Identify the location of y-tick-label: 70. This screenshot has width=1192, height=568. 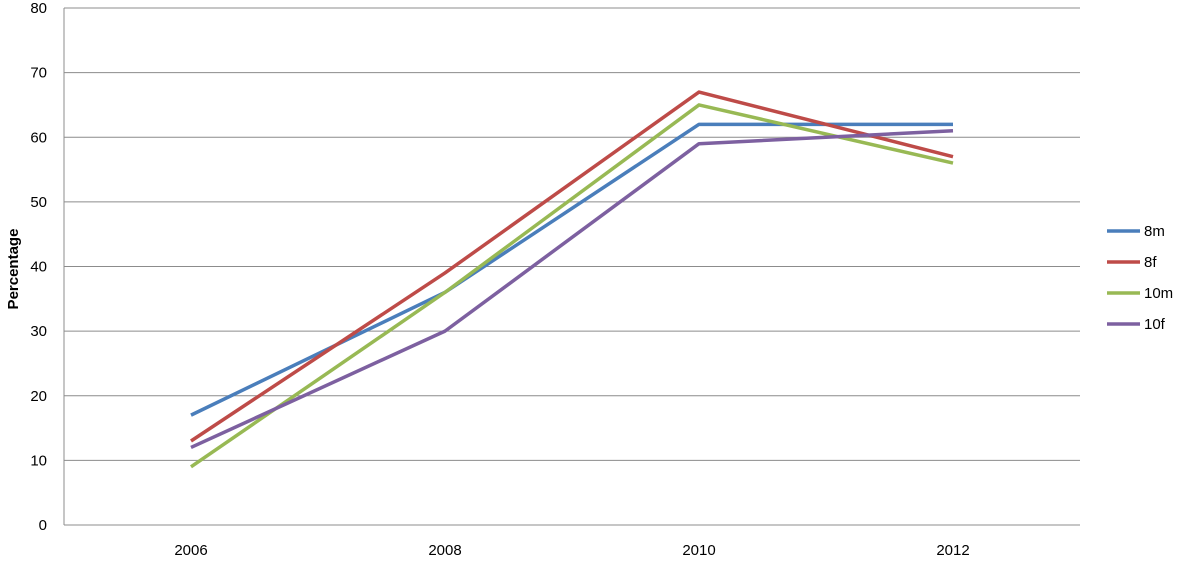
(38, 73).